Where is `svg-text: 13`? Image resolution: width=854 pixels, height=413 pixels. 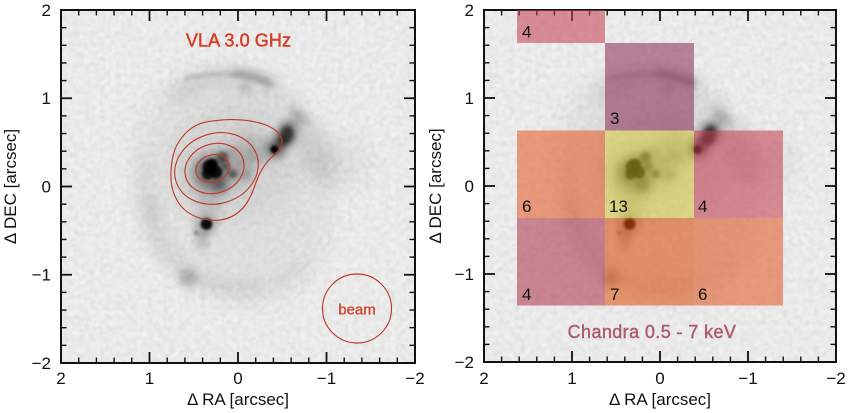
svg-text: 13 is located at coordinates (618, 206).